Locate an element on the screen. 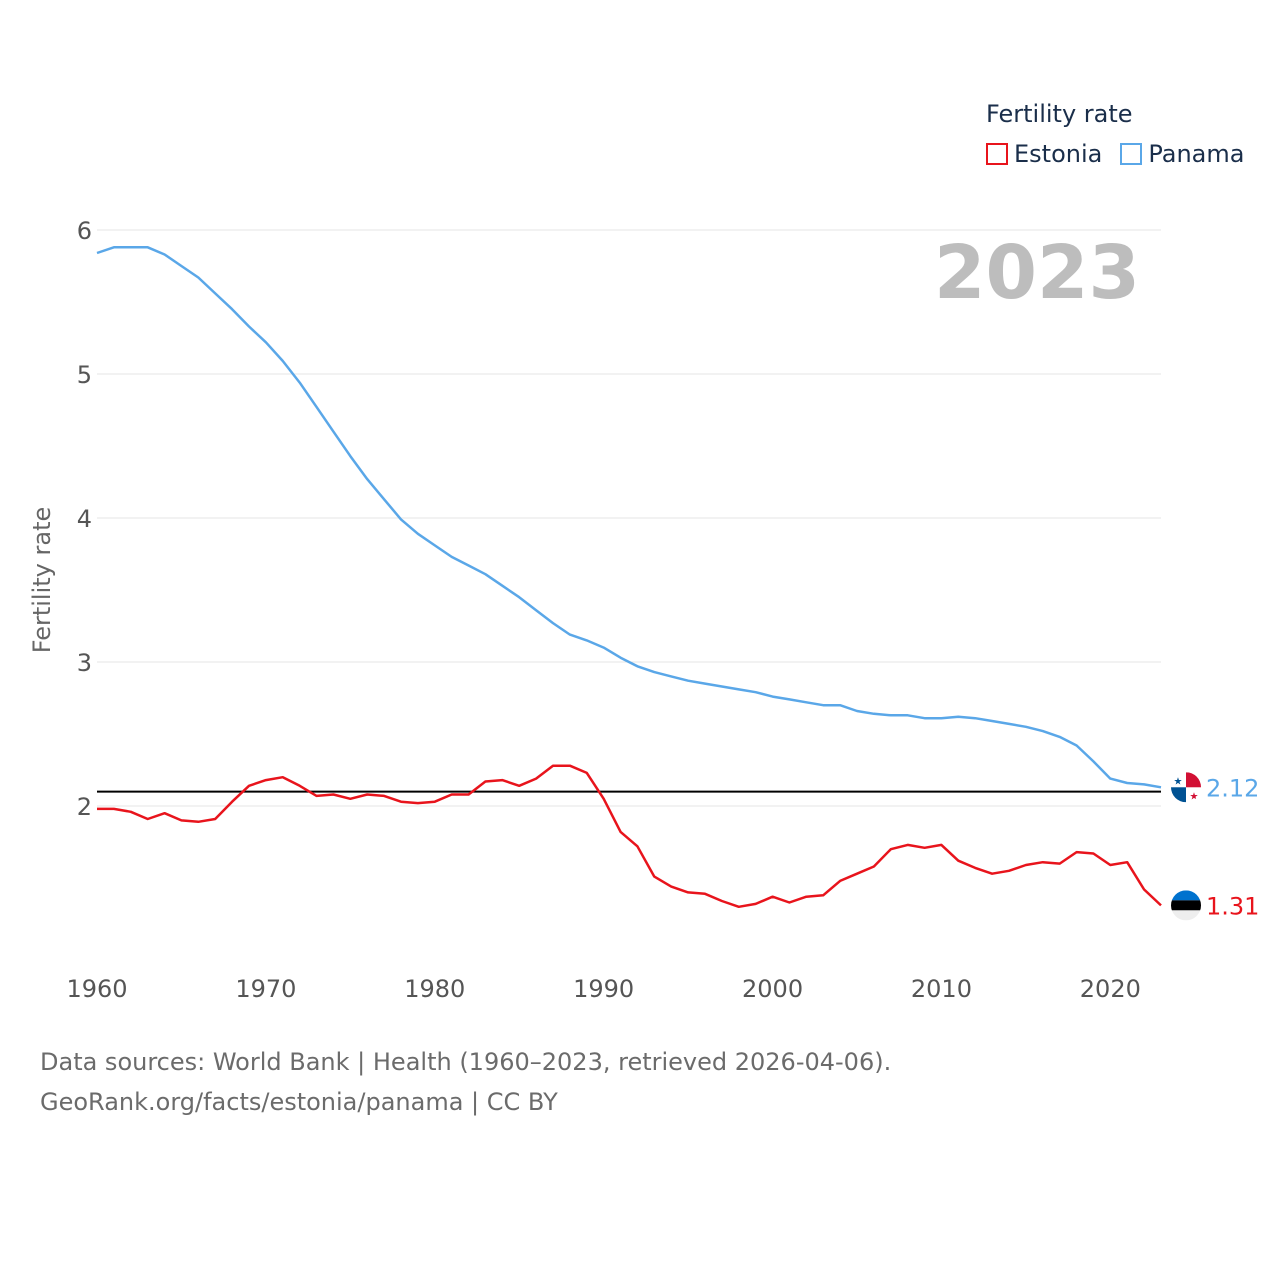  legend-swatch-panama is located at coordinates (1131, 154).